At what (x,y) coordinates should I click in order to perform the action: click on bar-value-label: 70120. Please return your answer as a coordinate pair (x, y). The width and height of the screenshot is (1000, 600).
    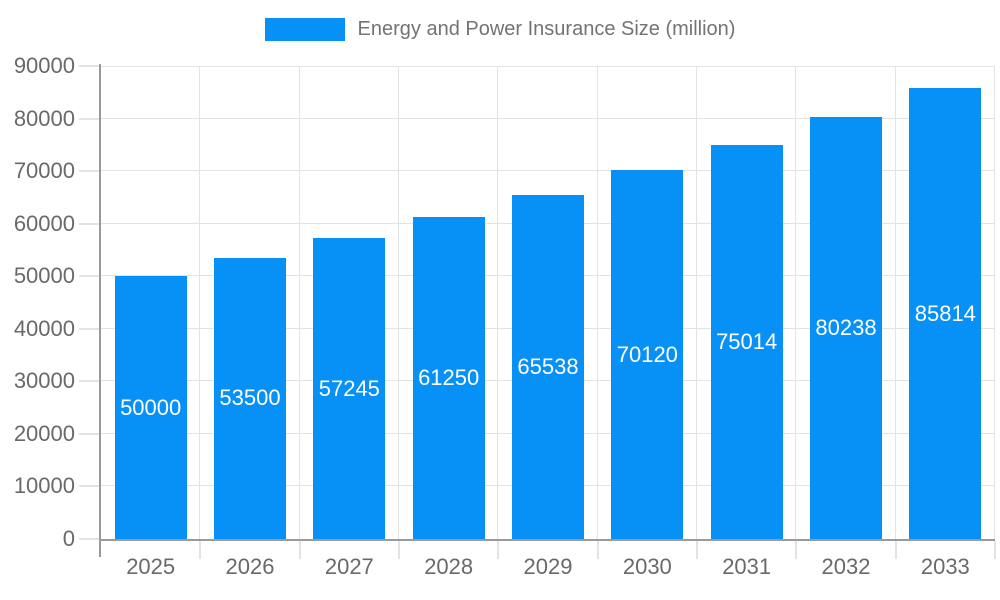
    Looking at the image, I should click on (647, 354).